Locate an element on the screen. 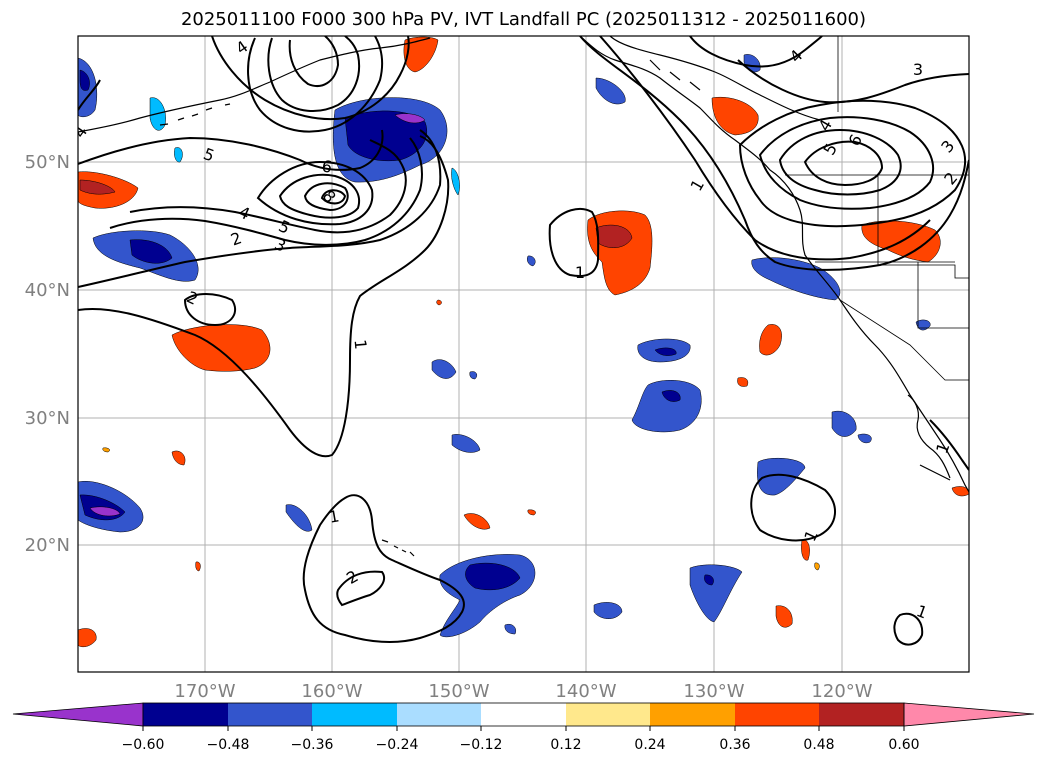  lat-tick-labels: 50°N 40°N 30°N 20°N is located at coordinates (47, 354).